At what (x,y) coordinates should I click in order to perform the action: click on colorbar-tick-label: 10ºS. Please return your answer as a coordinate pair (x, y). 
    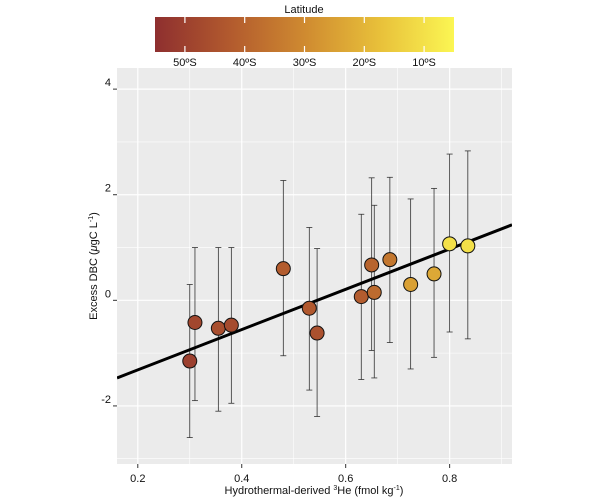
    Looking at the image, I should click on (424, 63).